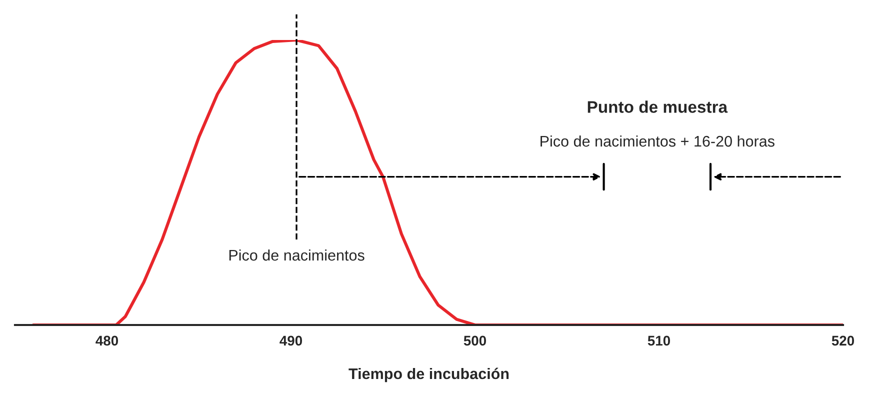 This screenshot has height=415, width=870. I want to click on x-tick-label: 520, so click(843, 341).